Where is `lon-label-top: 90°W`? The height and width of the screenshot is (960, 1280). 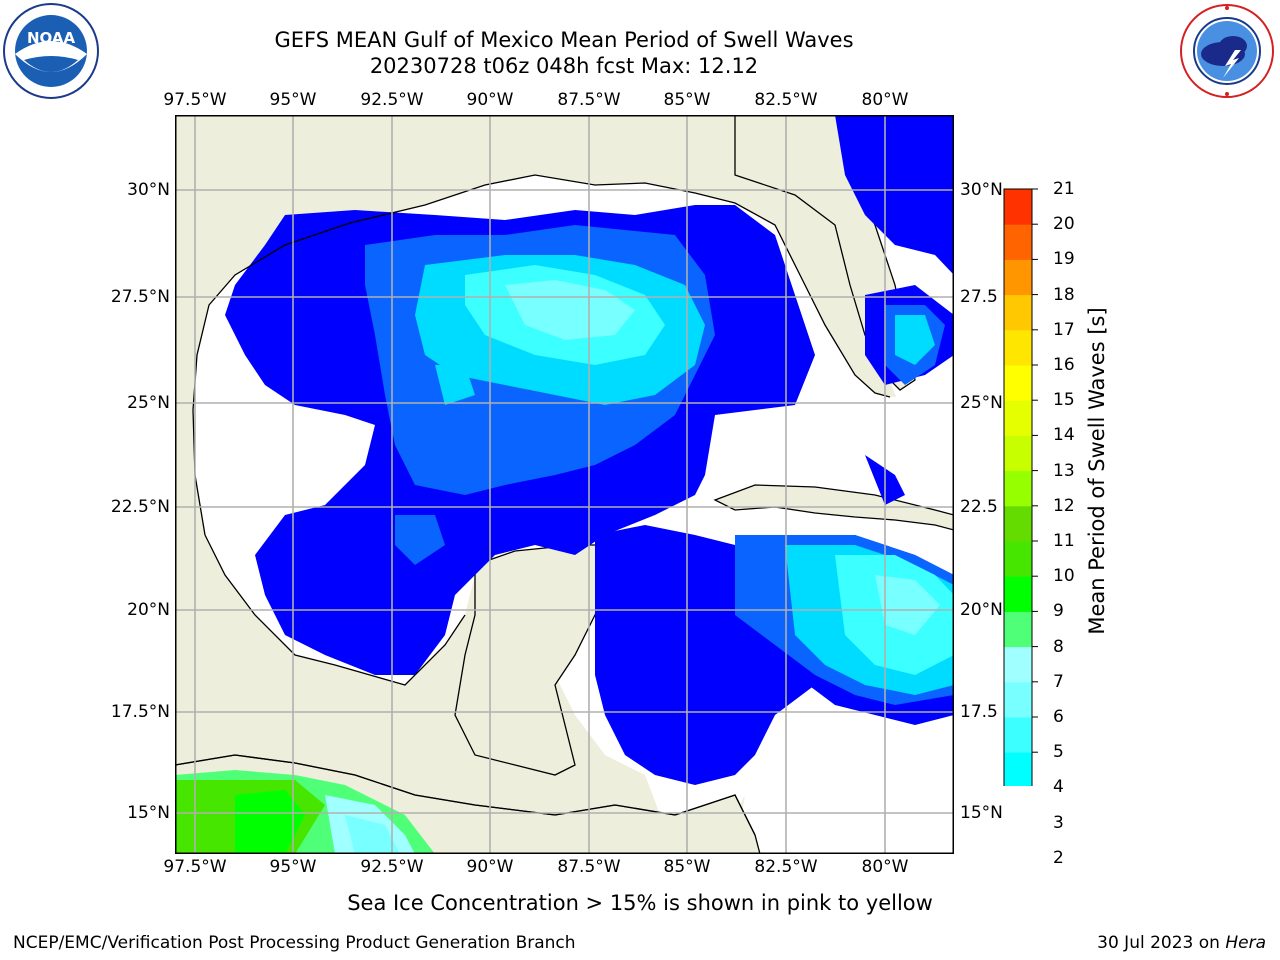
lon-label-top: 90°W is located at coordinates (490, 100).